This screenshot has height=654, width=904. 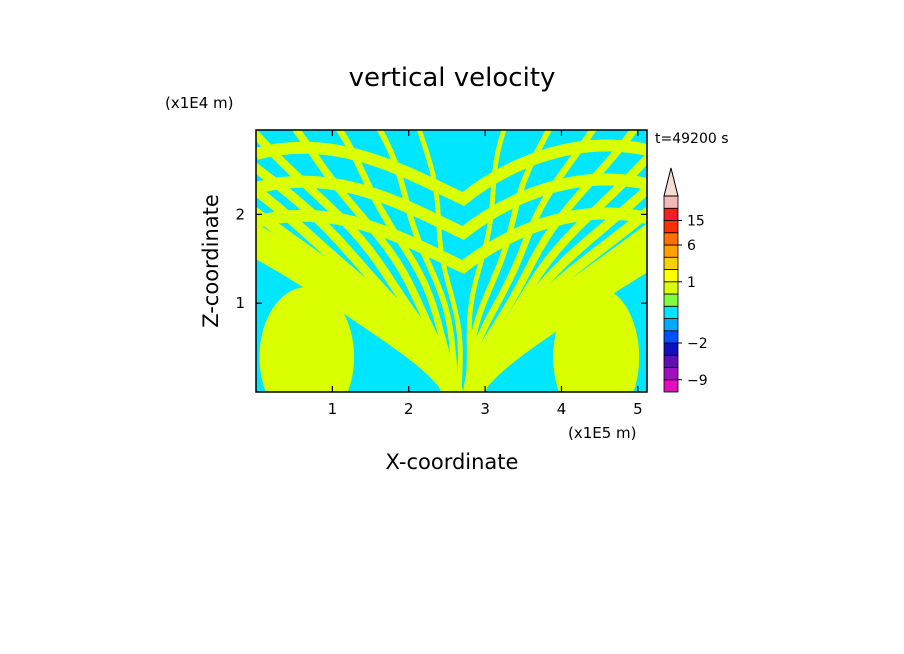 I want to click on x-axis-unit: (x1E5 m), so click(x=602, y=433).